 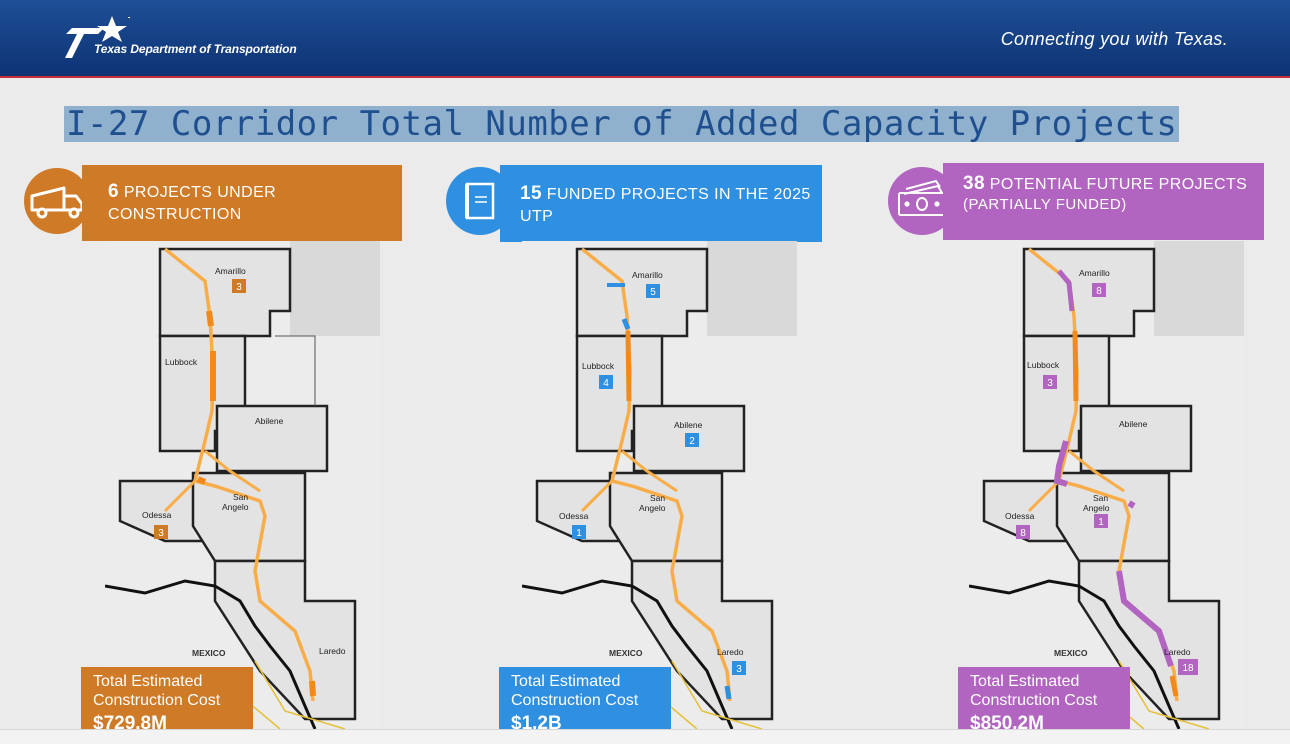 I want to click on map-count-laredo: 18, so click(x=1188, y=668).